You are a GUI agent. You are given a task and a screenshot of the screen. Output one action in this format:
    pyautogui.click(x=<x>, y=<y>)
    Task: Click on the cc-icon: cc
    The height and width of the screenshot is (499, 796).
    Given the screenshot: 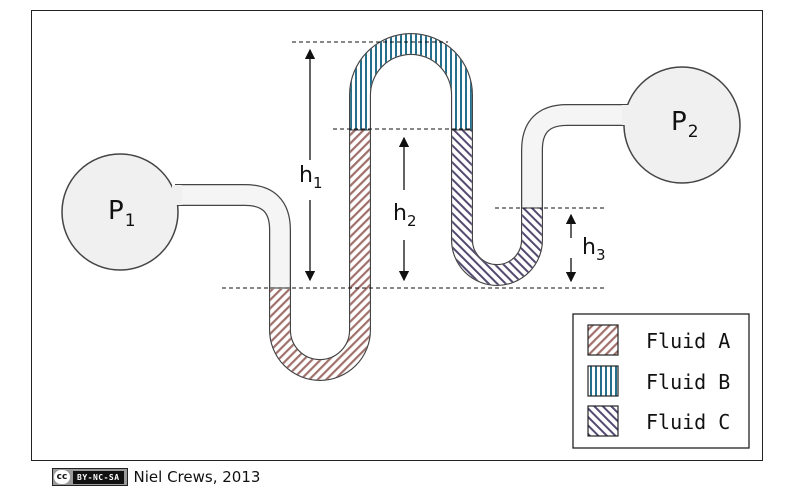 What is the action you would take?
    pyautogui.click(x=62, y=477)
    